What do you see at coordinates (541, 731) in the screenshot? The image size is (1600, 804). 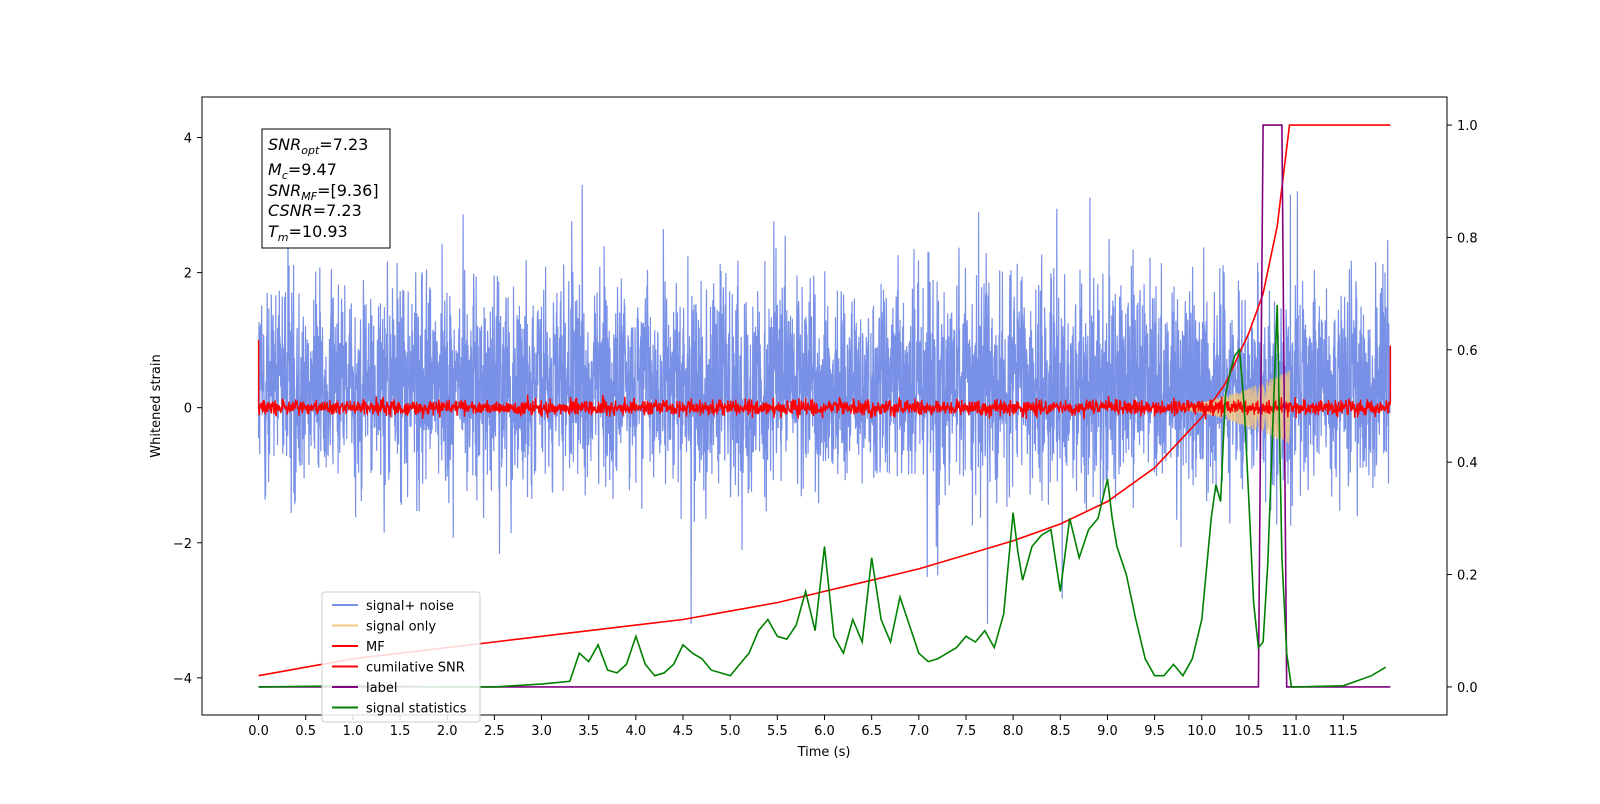 I see `x-tick-label: 3.0` at bounding box center [541, 731].